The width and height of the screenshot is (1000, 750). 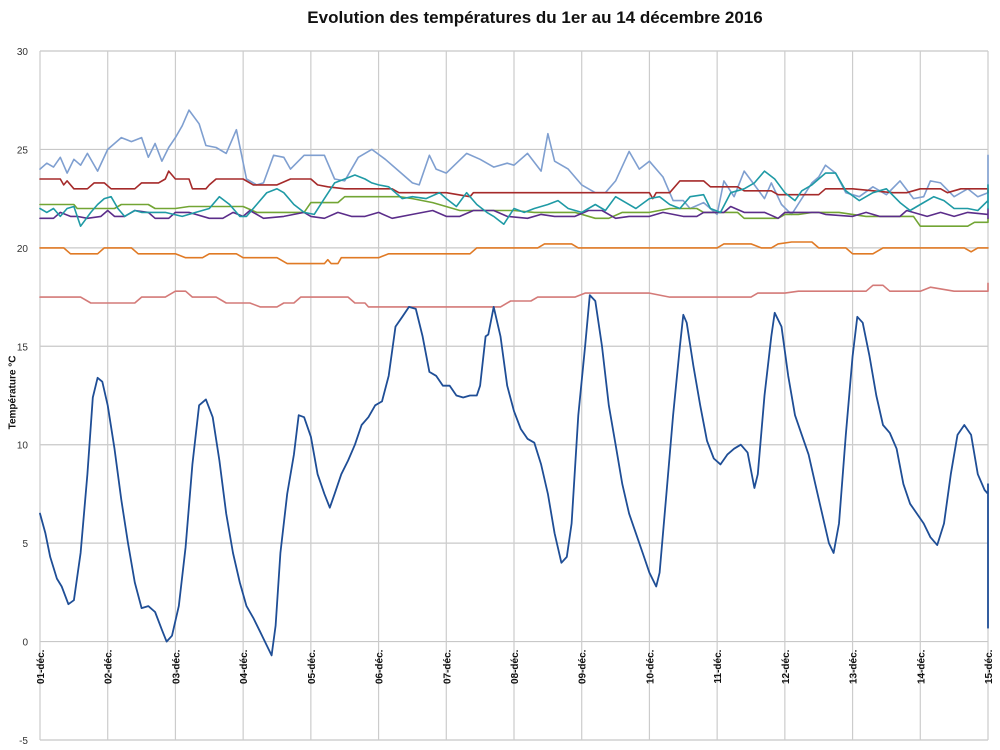 What do you see at coordinates (583, 666) in the screenshot?
I see `x-tick-label: 09-déc.` at bounding box center [583, 666].